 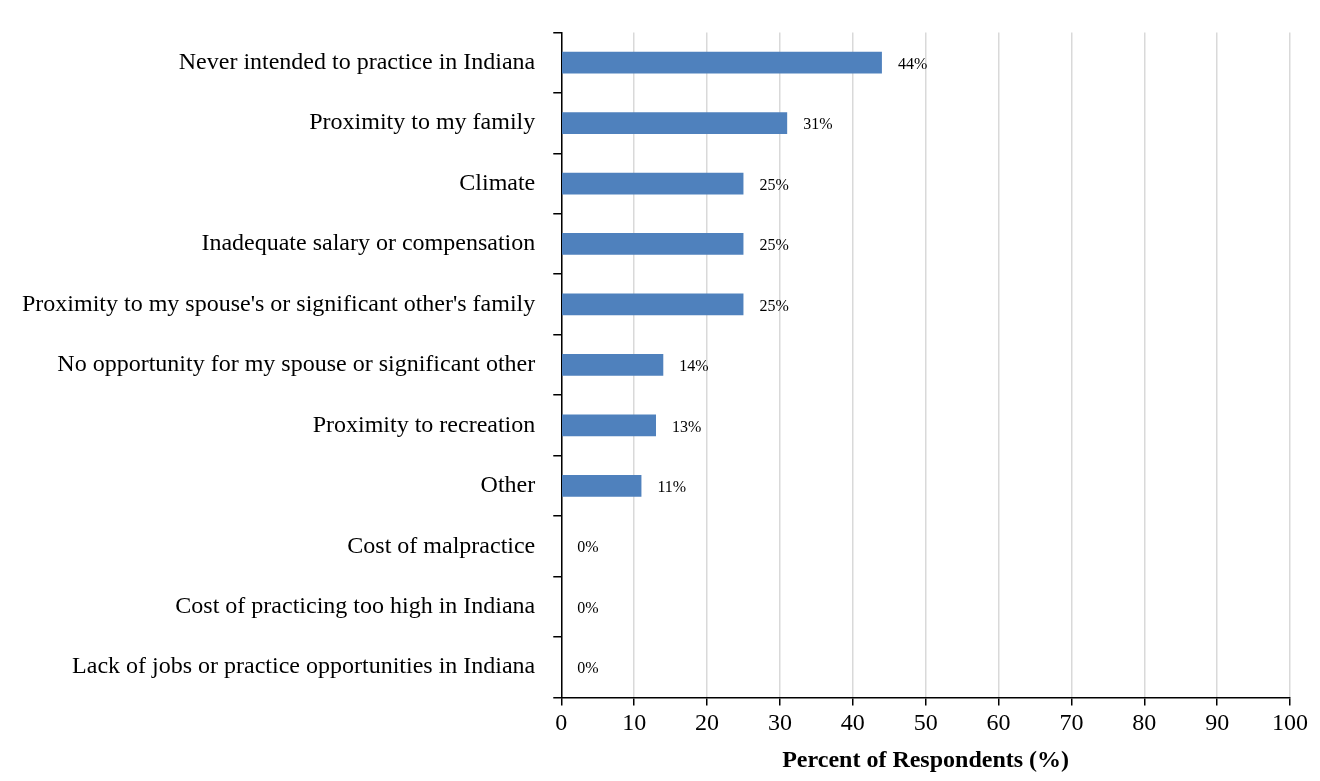 What do you see at coordinates (561, 722) in the screenshot?
I see `x-tick-label: 0` at bounding box center [561, 722].